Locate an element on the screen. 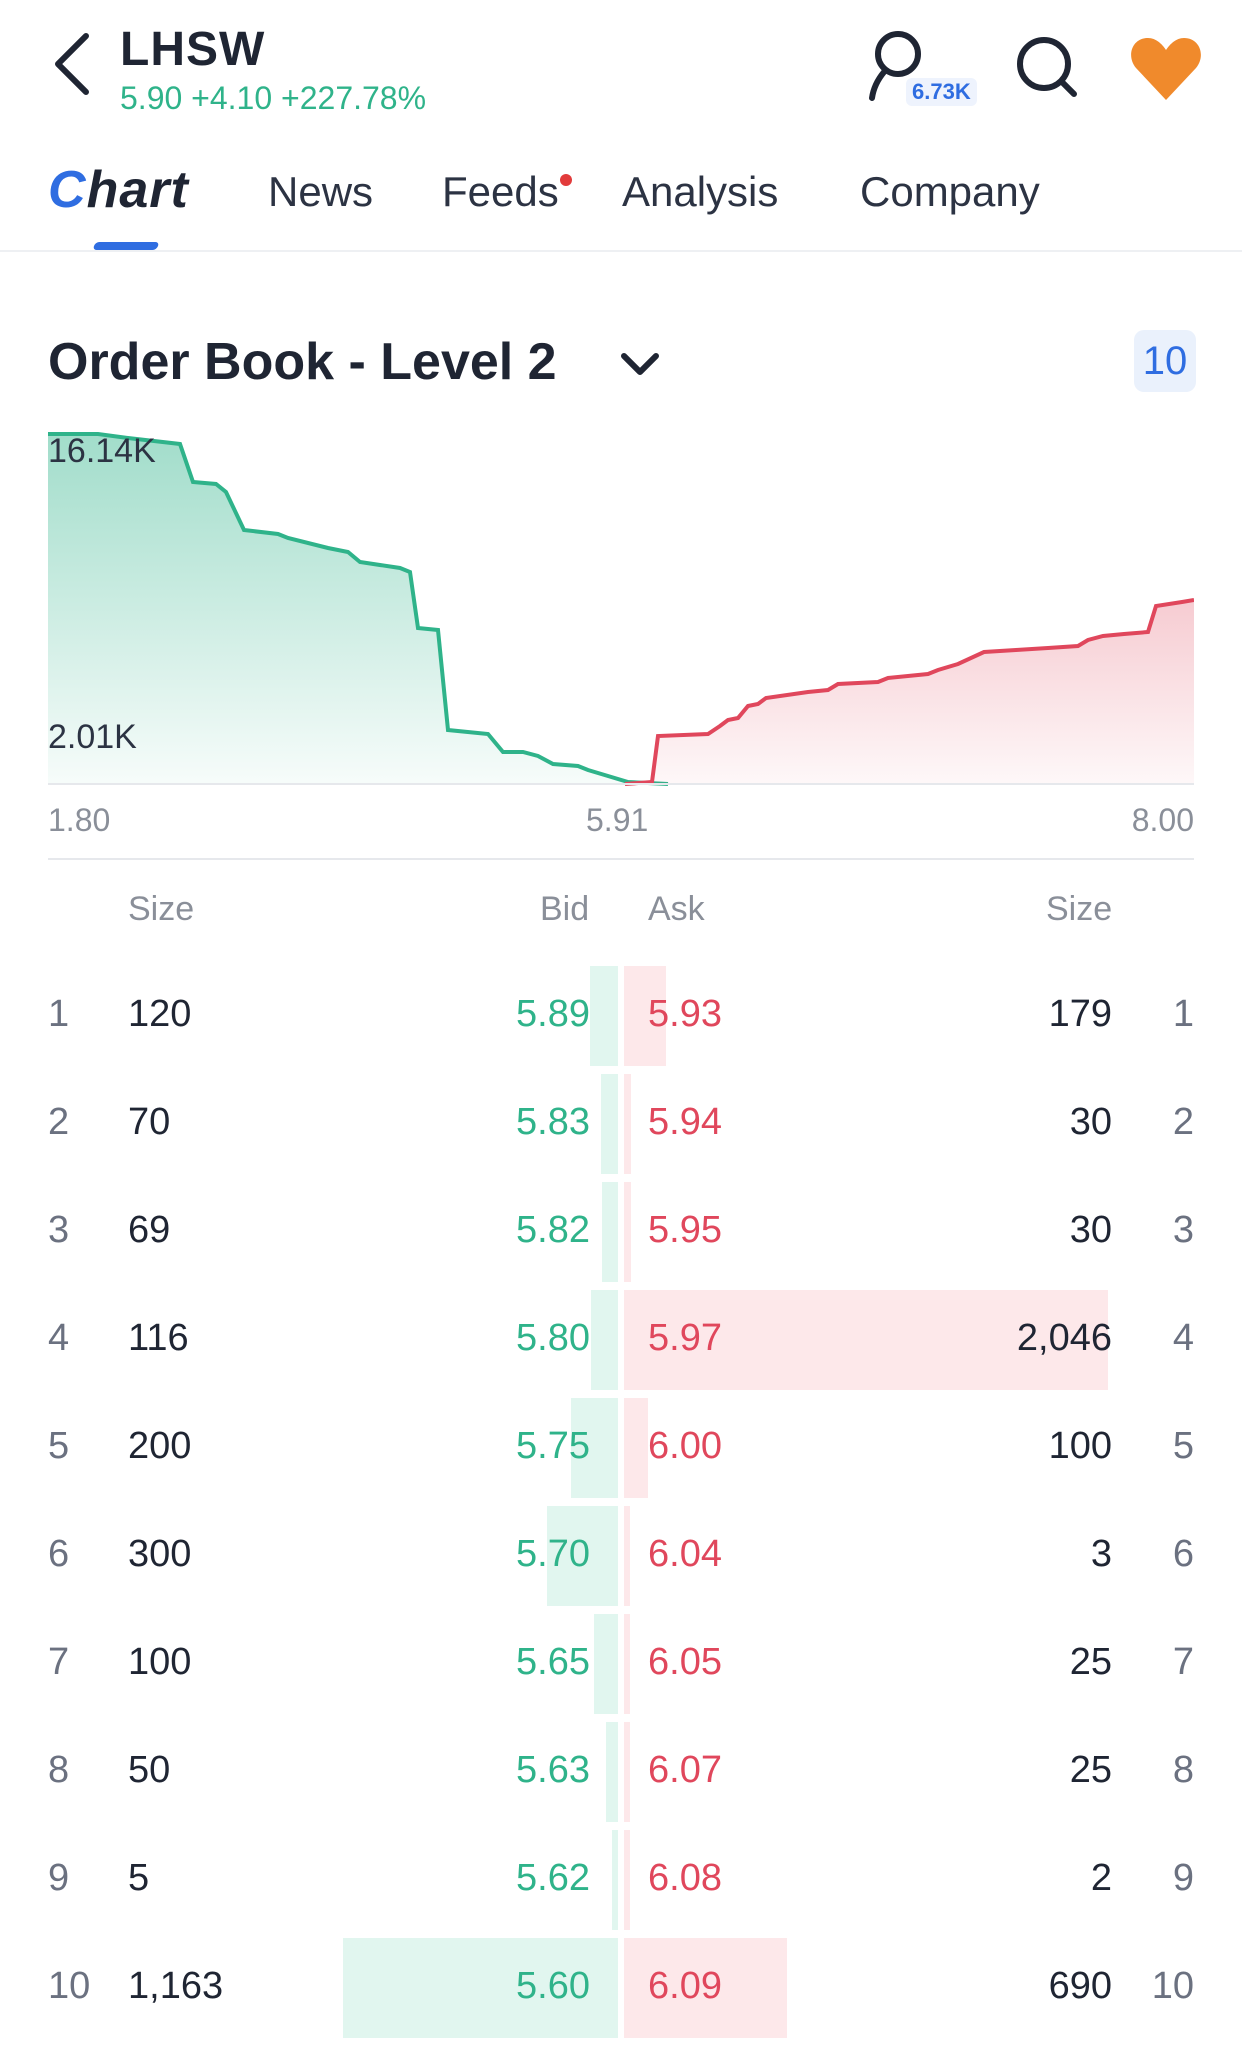 This screenshot has height=2046, width=1242. tab-news: News is located at coordinates (321, 191).